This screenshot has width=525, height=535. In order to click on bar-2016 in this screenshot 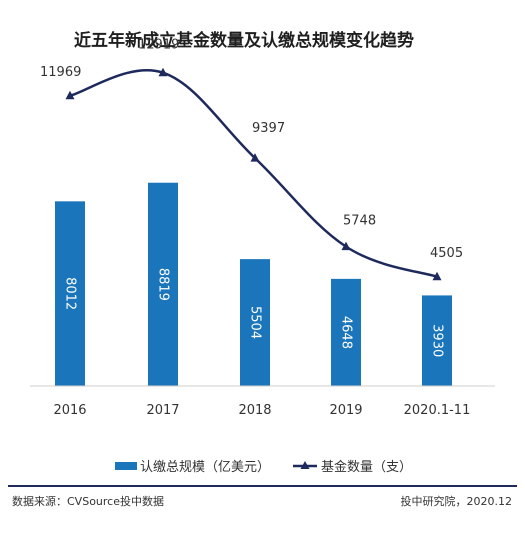, I will do `click(70, 293)`.